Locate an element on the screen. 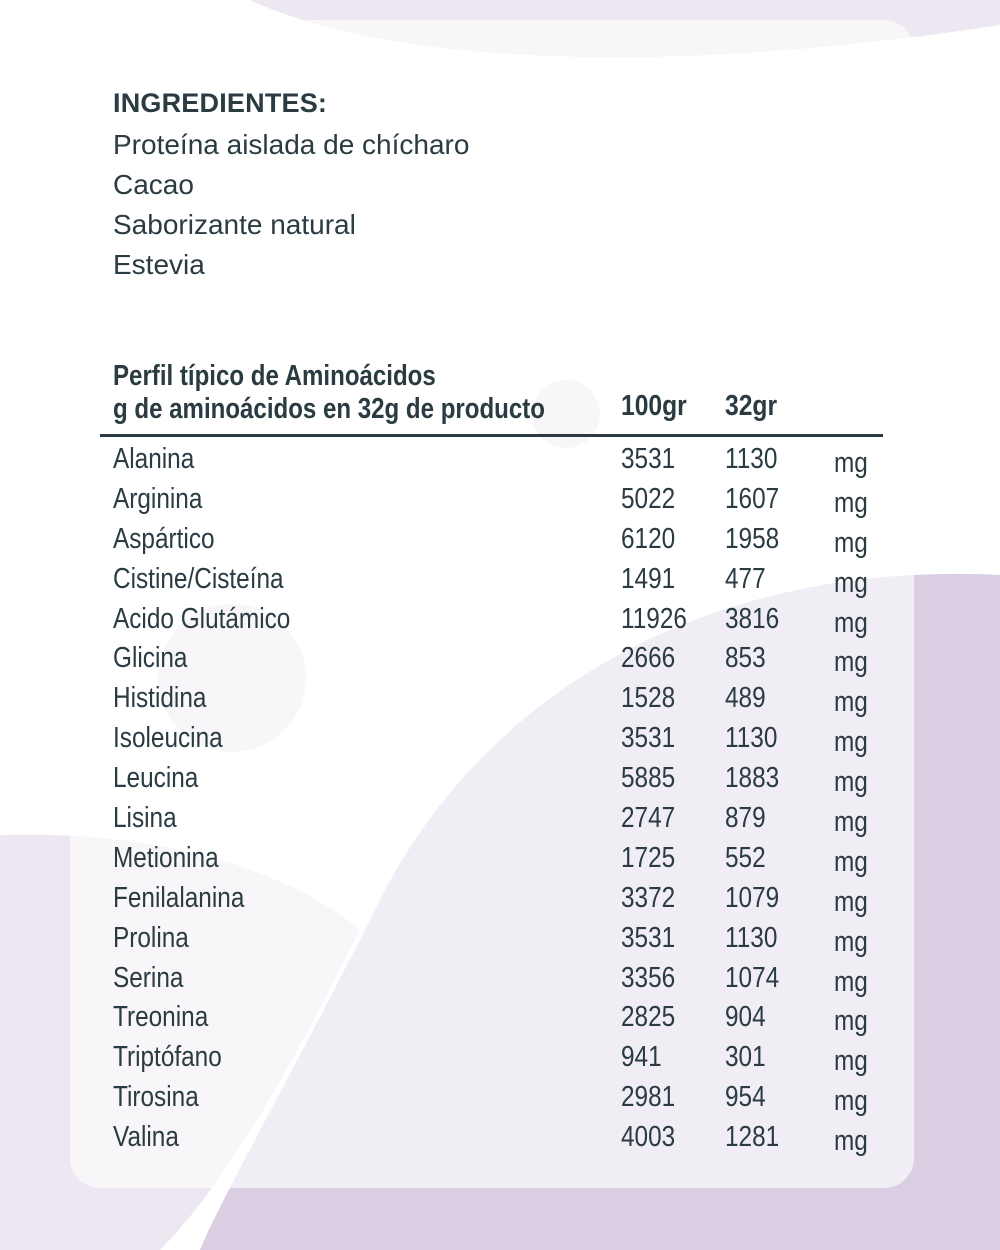  amino-acid-name: Valina is located at coordinates (146, 1137).